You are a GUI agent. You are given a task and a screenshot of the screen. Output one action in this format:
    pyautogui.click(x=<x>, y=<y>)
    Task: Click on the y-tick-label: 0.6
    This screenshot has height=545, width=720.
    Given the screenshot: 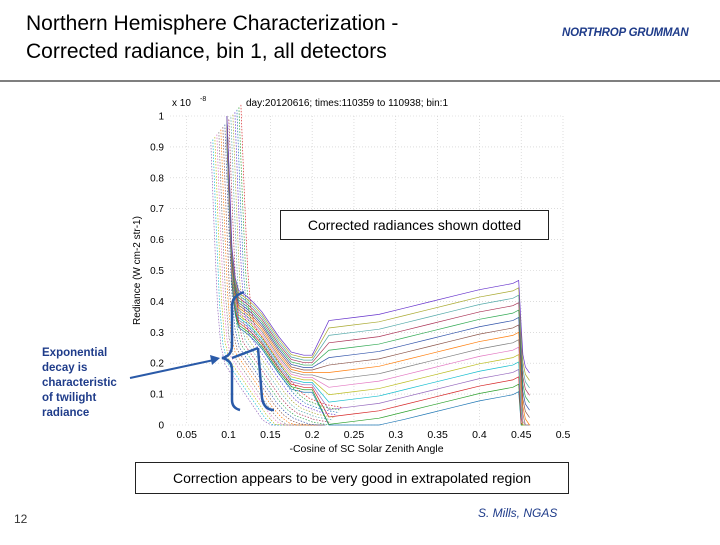 What is the action you would take?
    pyautogui.click(x=157, y=240)
    